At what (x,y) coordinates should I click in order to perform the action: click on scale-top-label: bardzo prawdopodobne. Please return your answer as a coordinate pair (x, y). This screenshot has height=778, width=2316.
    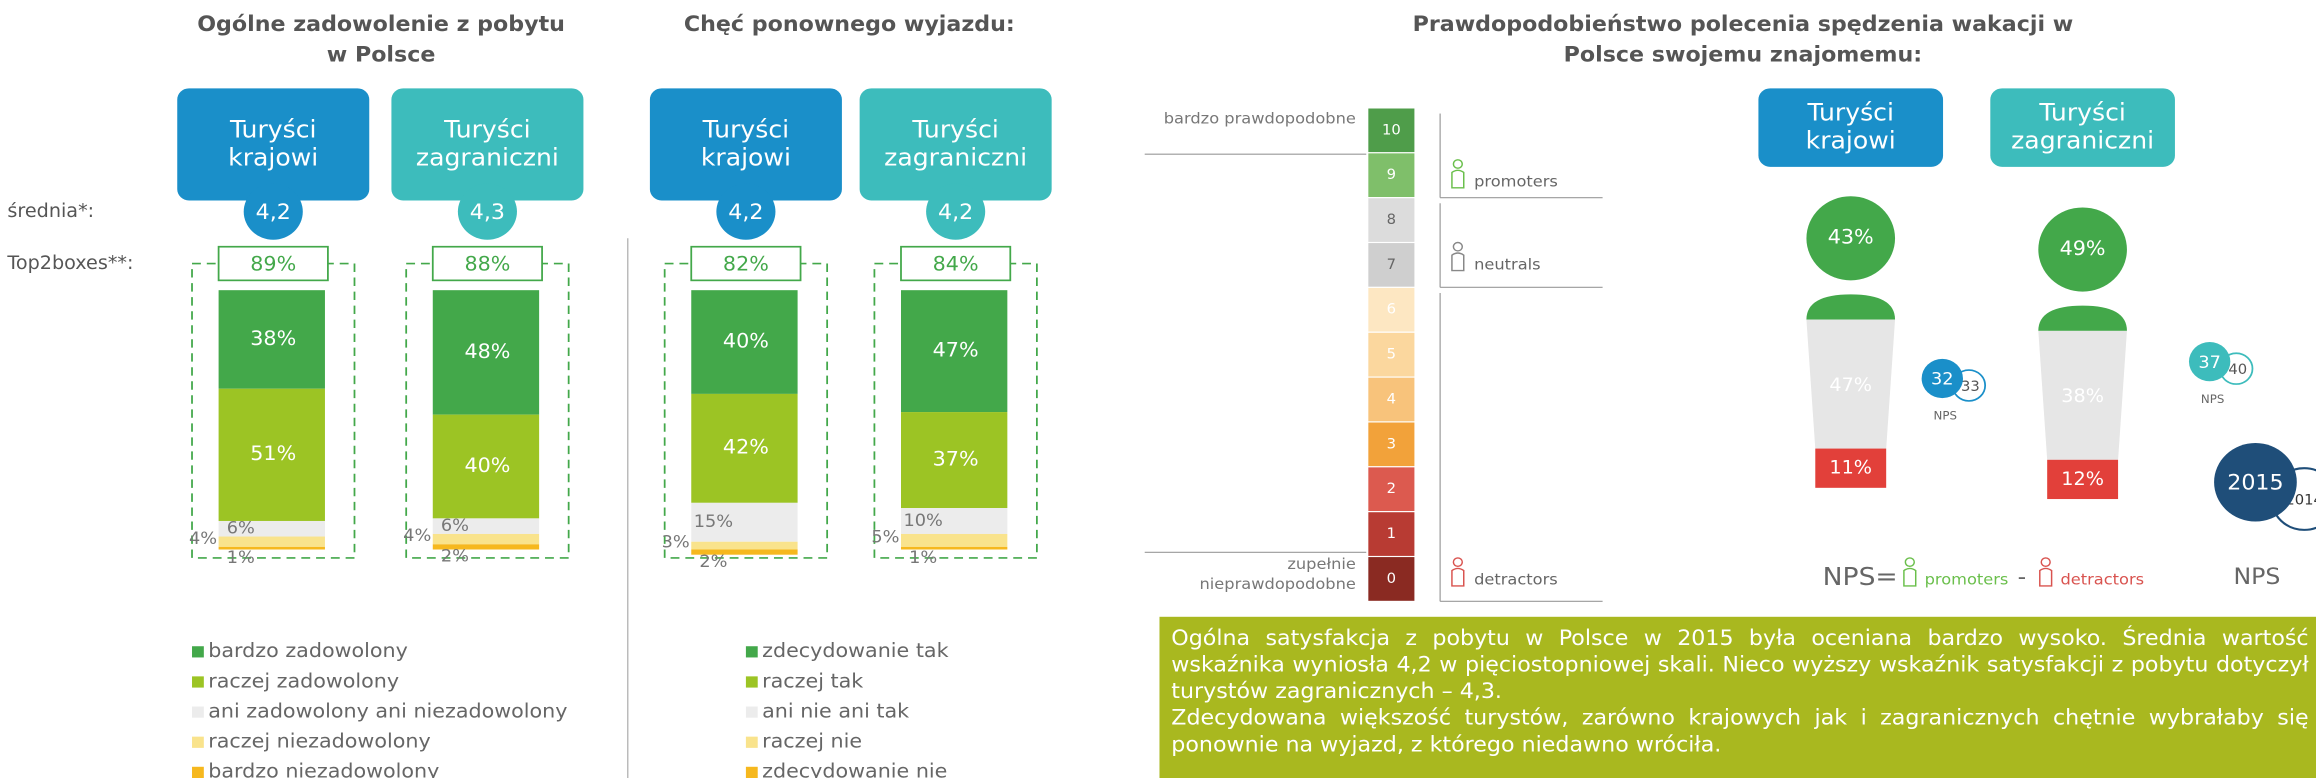
    Looking at the image, I should click on (1259, 118).